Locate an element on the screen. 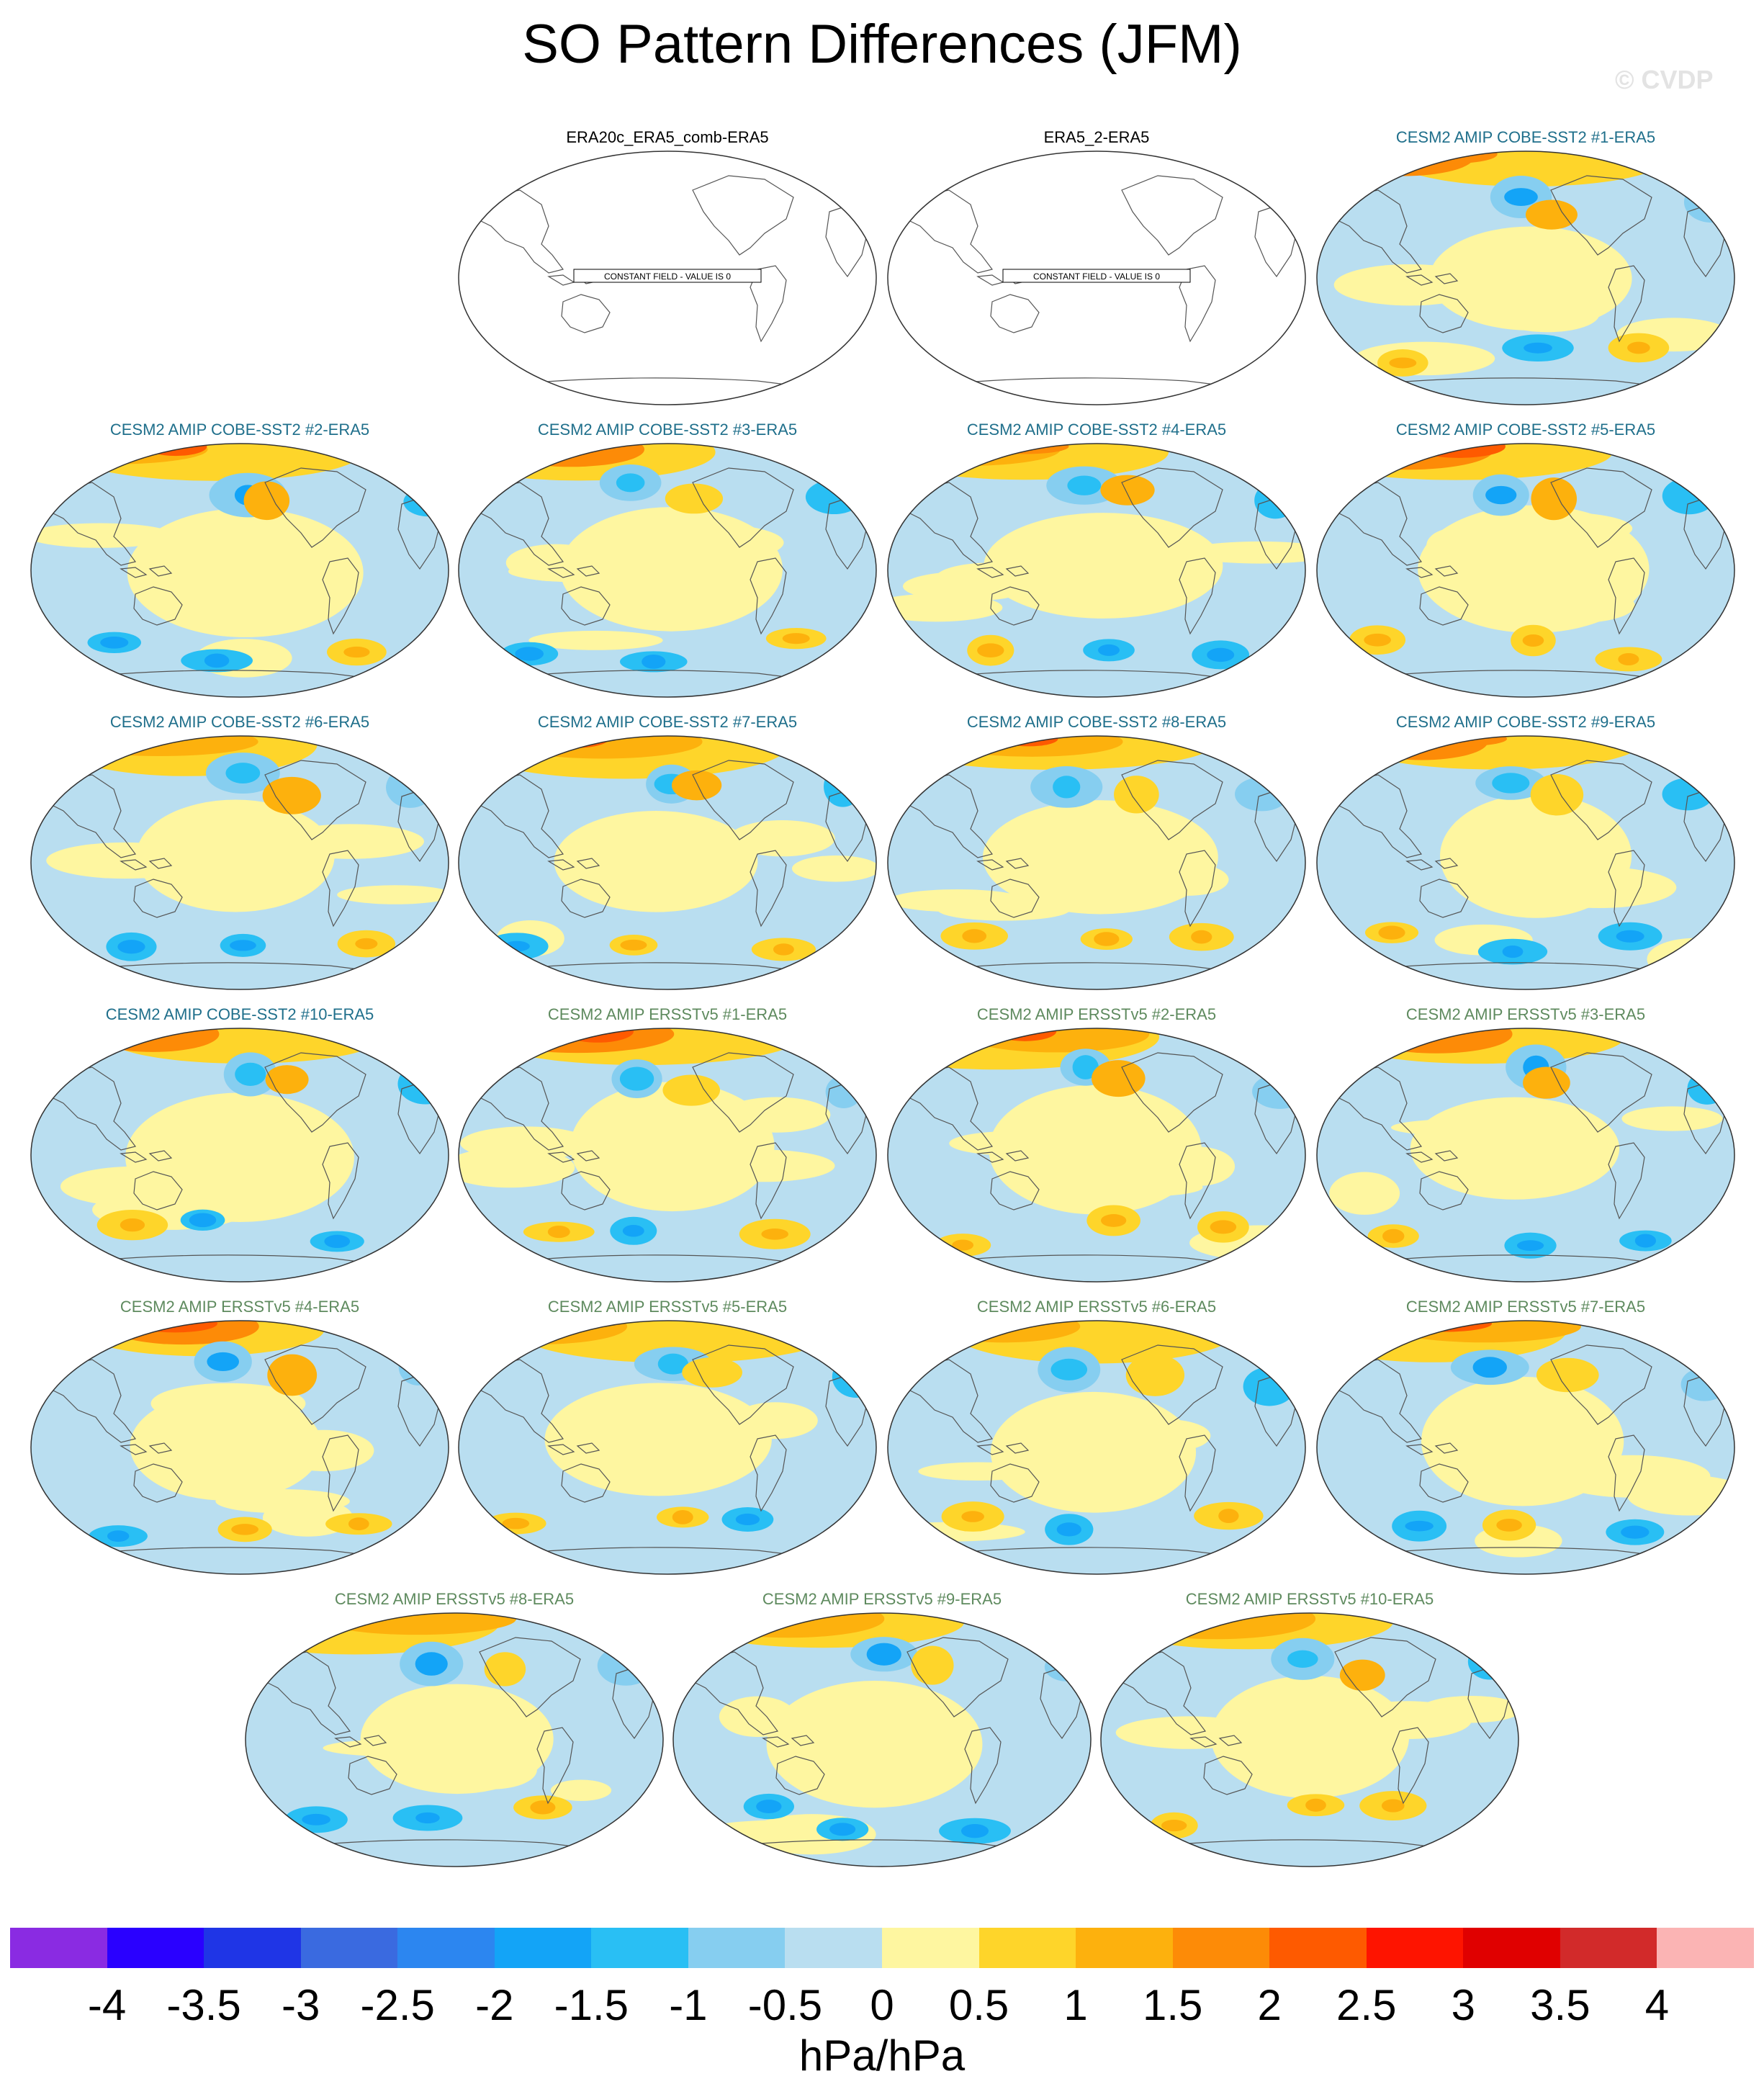  panel-title: CESM2 AMIP COBE-SST2 #6-ERA5 is located at coordinates (239, 722).